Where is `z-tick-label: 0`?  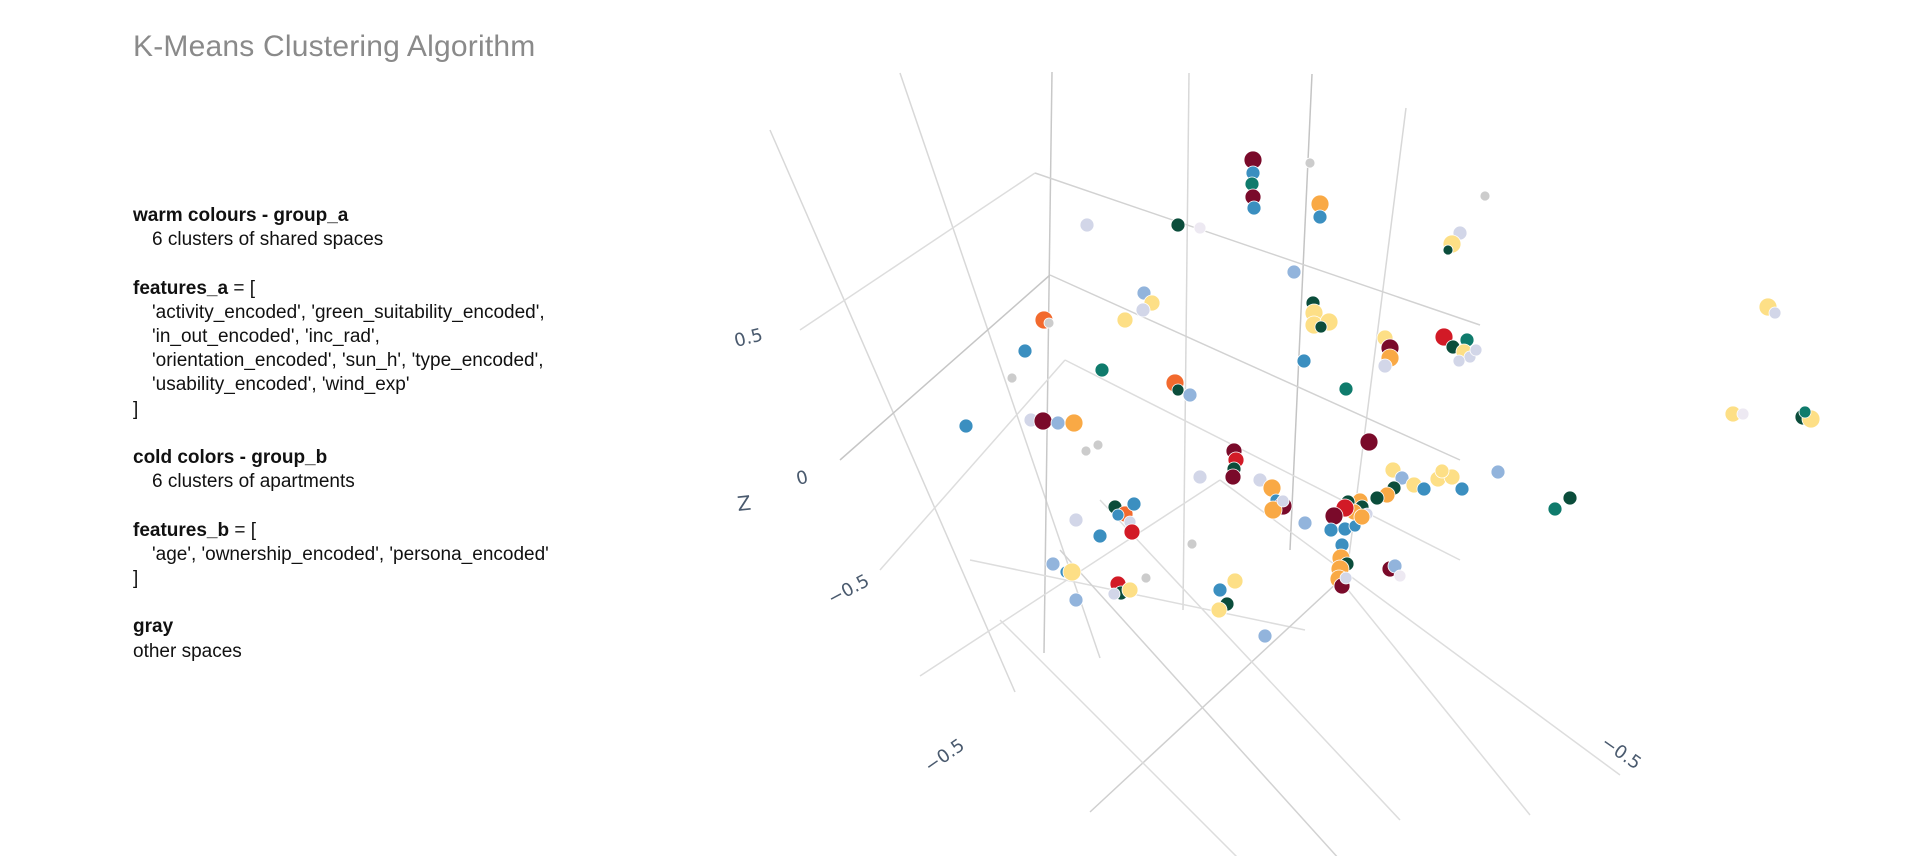 z-tick-label: 0 is located at coordinates (802, 478).